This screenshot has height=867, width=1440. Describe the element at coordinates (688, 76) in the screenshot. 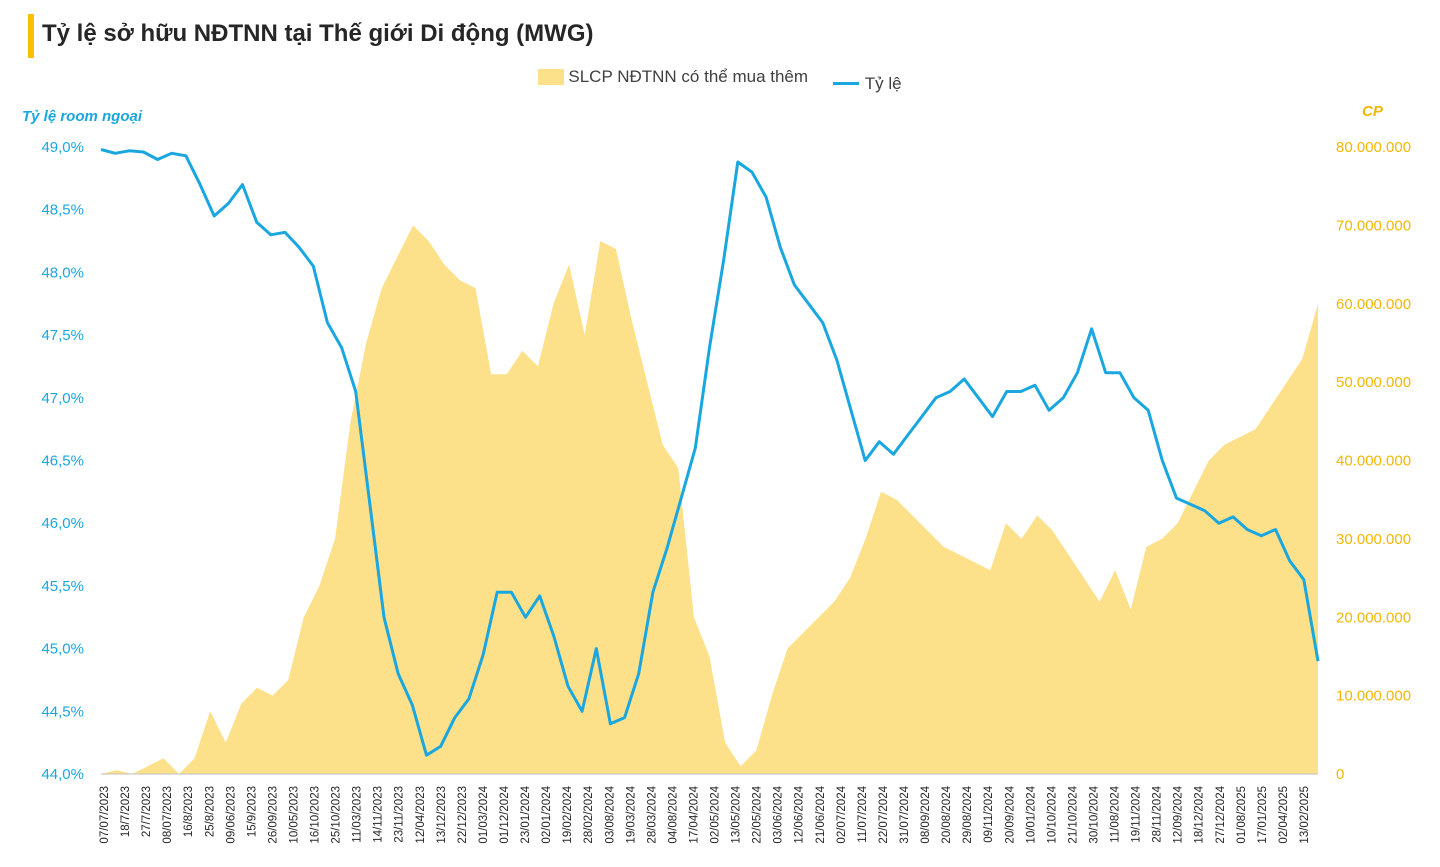

I see `legend-label-area: SLCP NĐTNN có thể mua thêm` at that location.